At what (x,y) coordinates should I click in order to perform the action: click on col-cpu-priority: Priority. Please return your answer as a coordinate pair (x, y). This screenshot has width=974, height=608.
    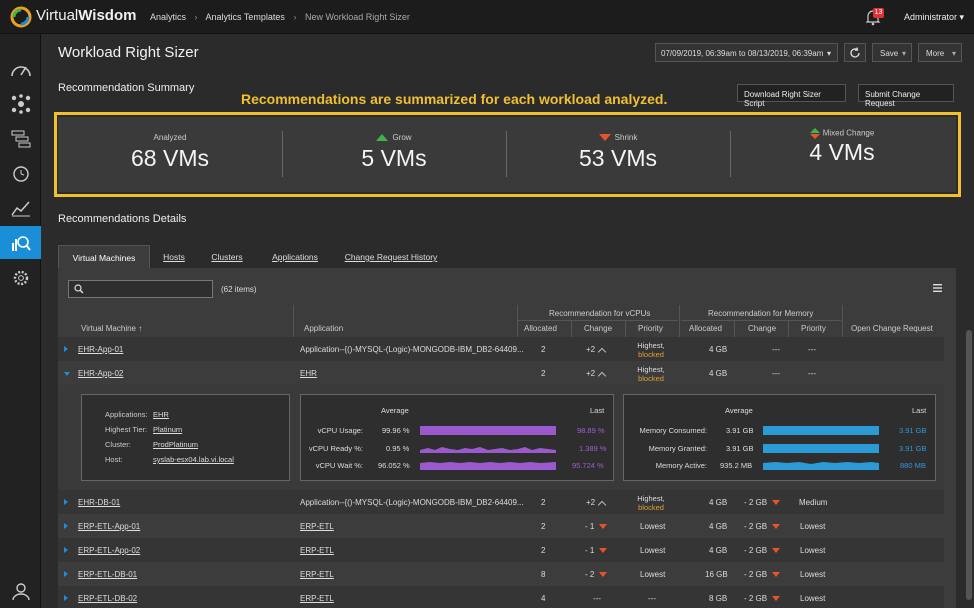
    Looking at the image, I should click on (650, 328).